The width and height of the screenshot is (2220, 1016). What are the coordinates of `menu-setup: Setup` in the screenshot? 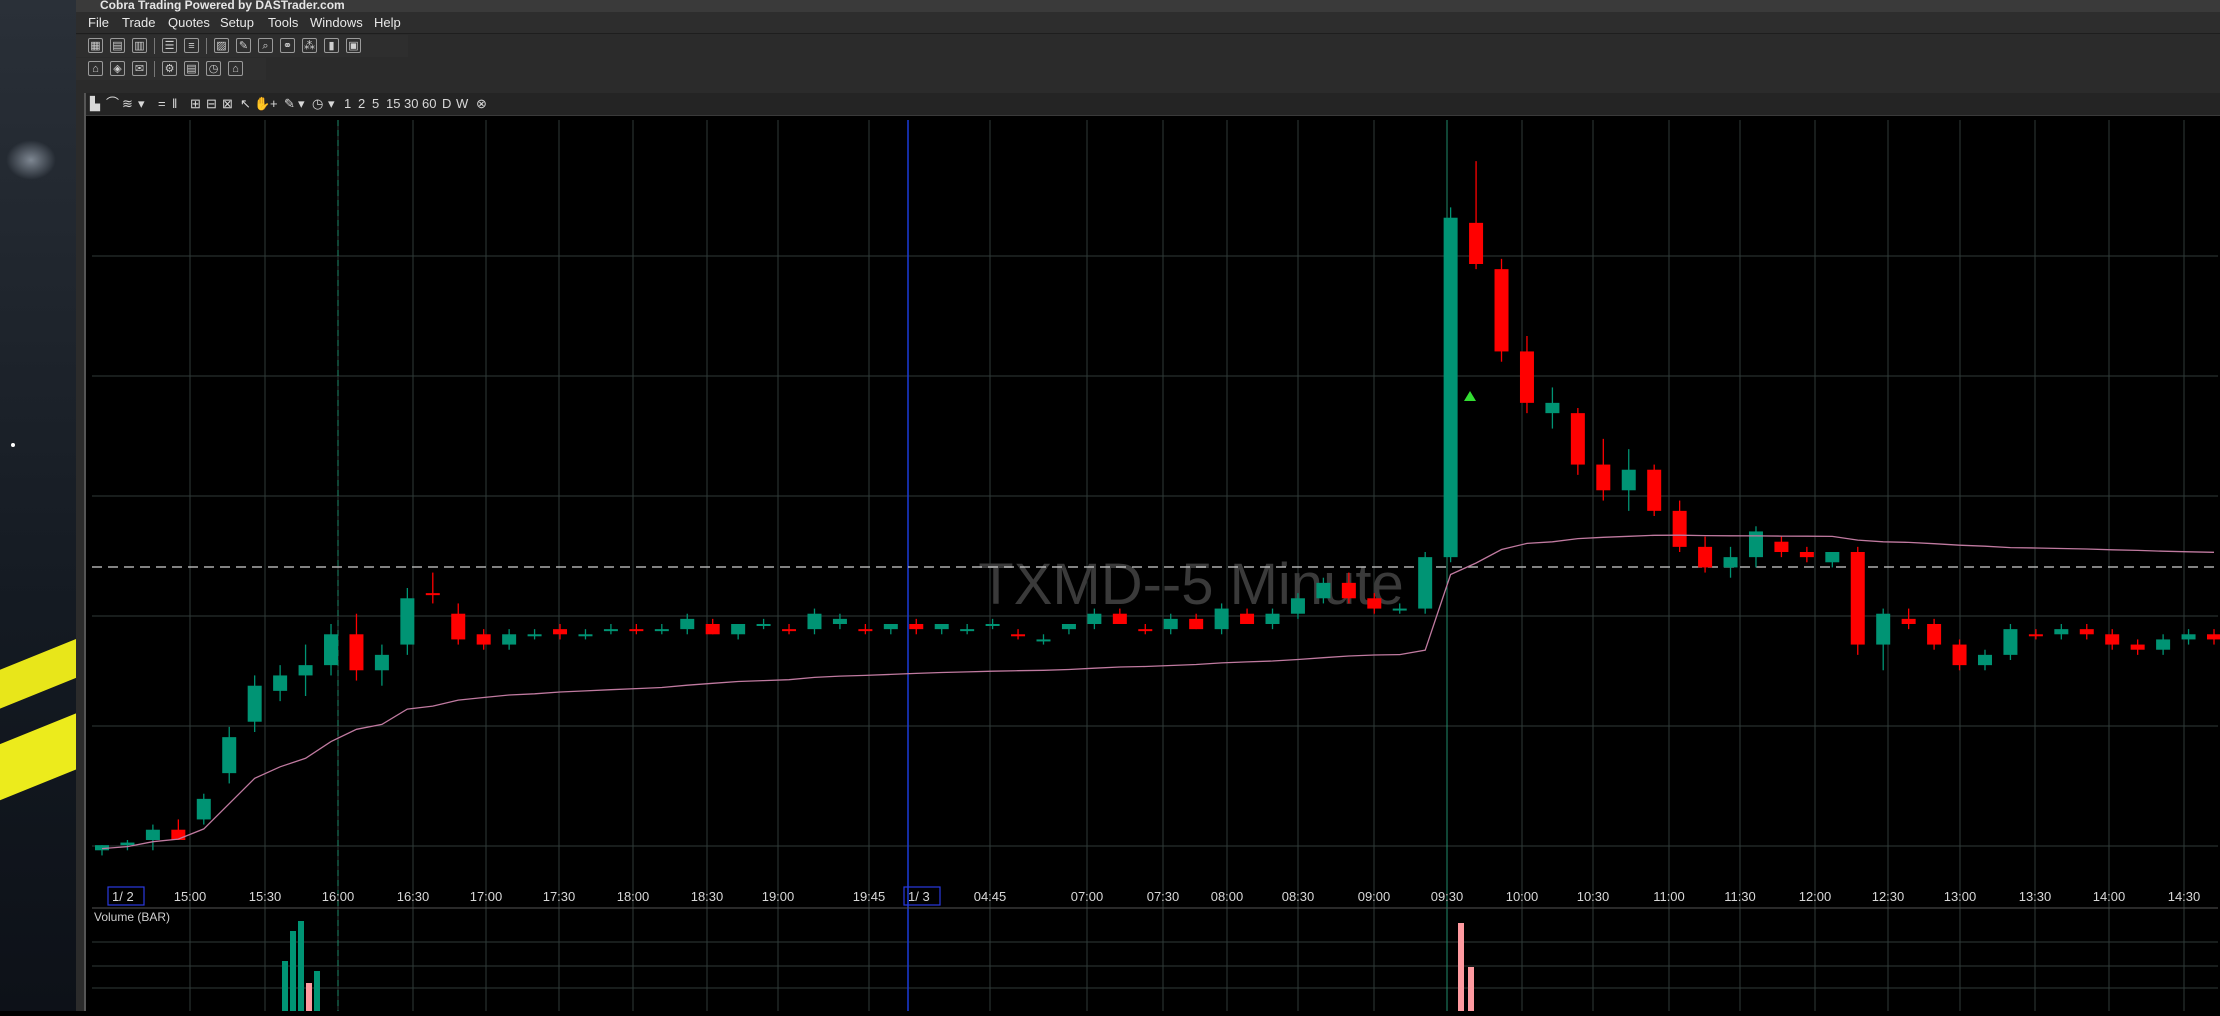 It's located at (237, 22).